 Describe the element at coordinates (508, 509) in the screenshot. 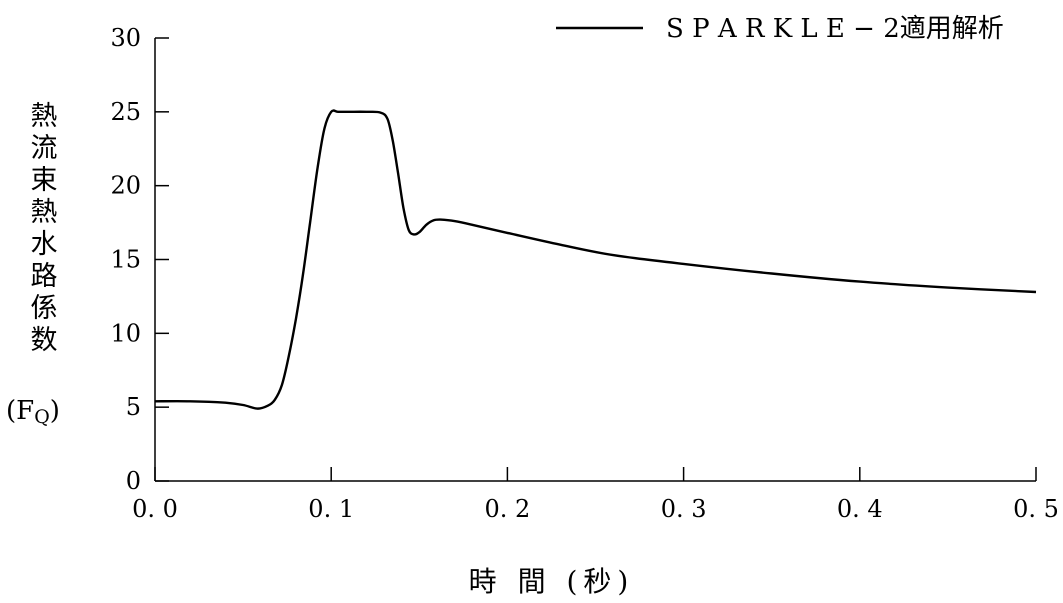

I see `x-tick-label: 0. 2` at that location.